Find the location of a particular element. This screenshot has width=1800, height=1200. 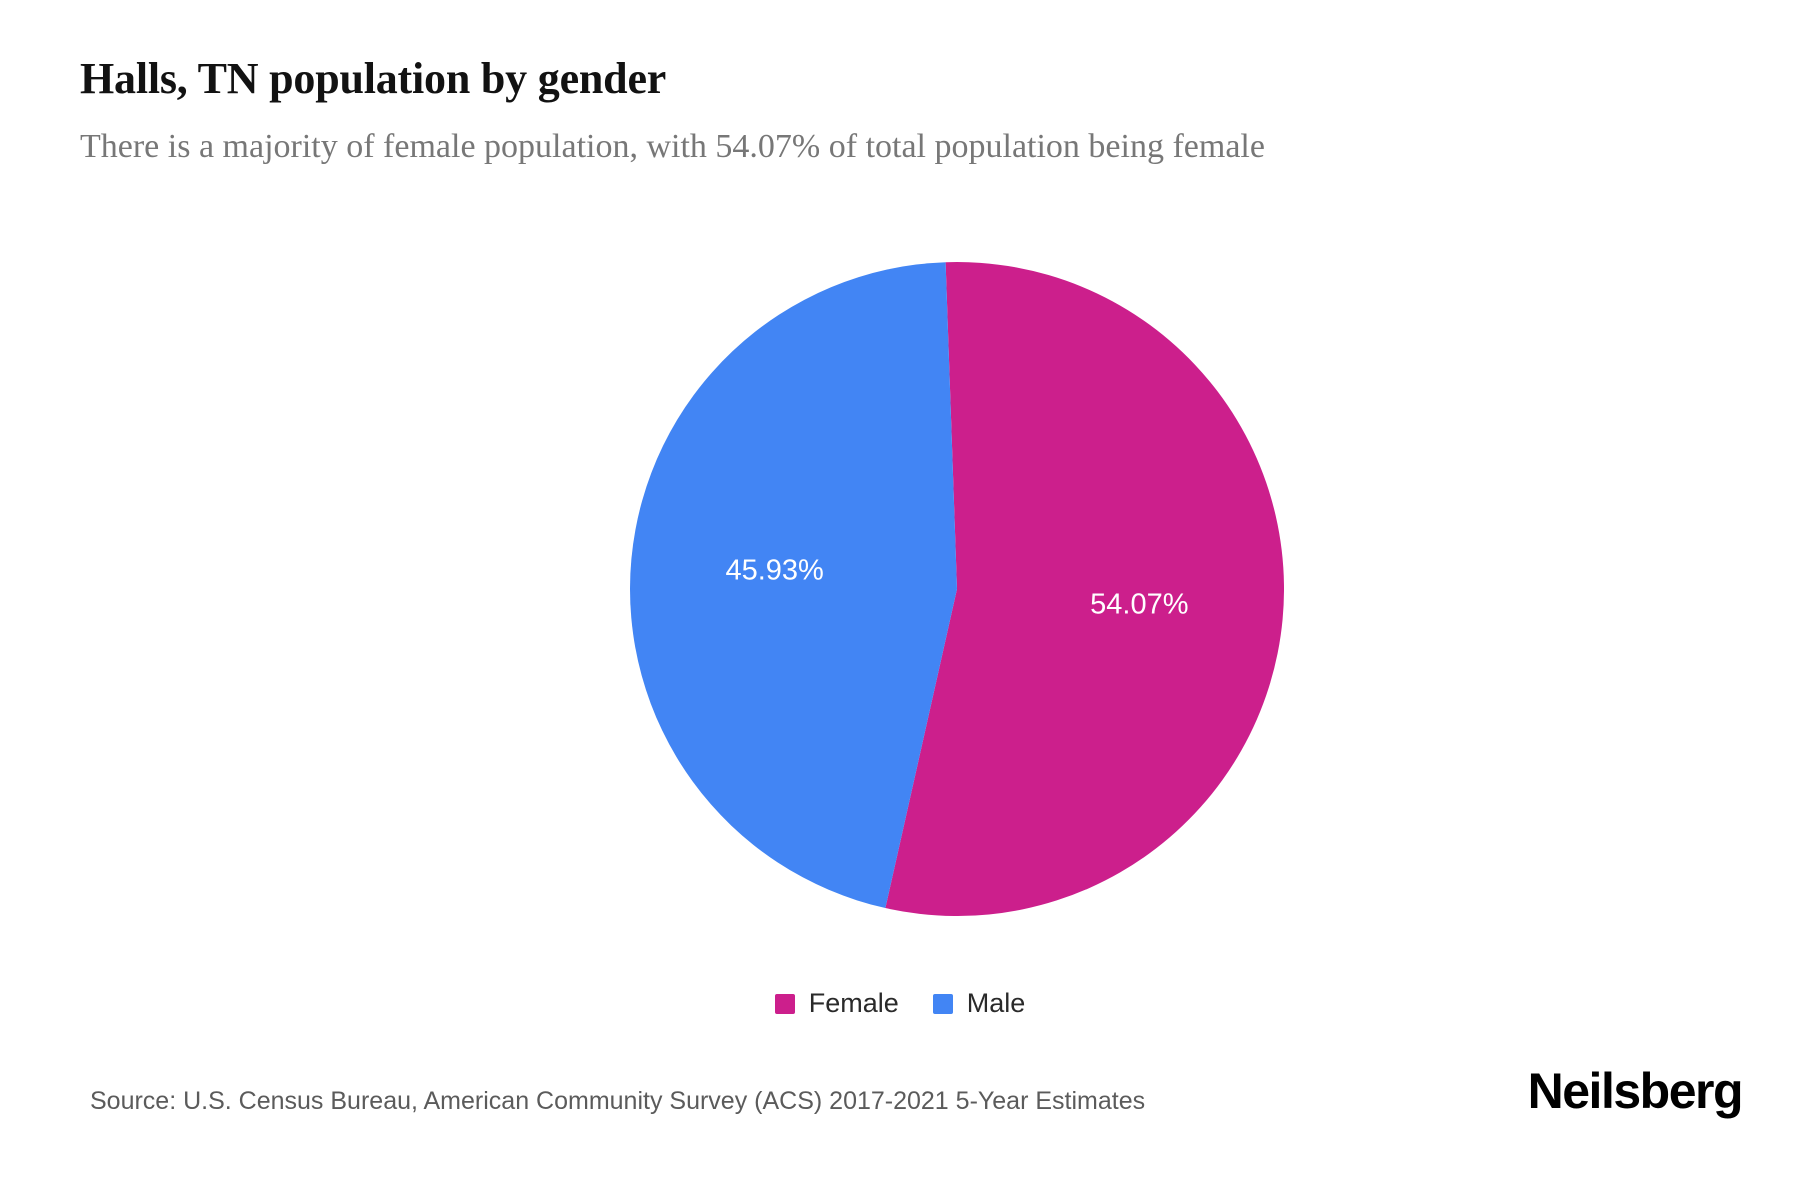

legend-label: Female is located at coordinates (853, 1003).